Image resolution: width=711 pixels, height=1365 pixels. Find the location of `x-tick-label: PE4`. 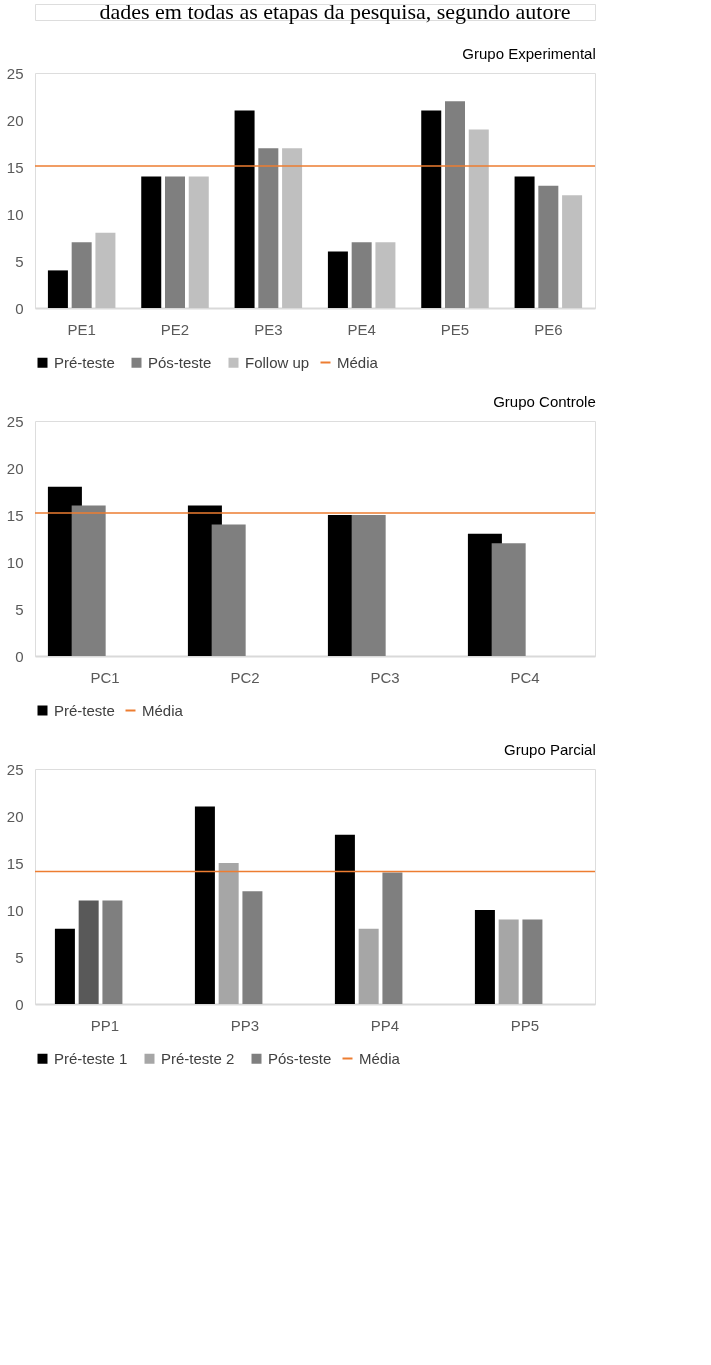

x-tick-label: PE4 is located at coordinates (361, 329).